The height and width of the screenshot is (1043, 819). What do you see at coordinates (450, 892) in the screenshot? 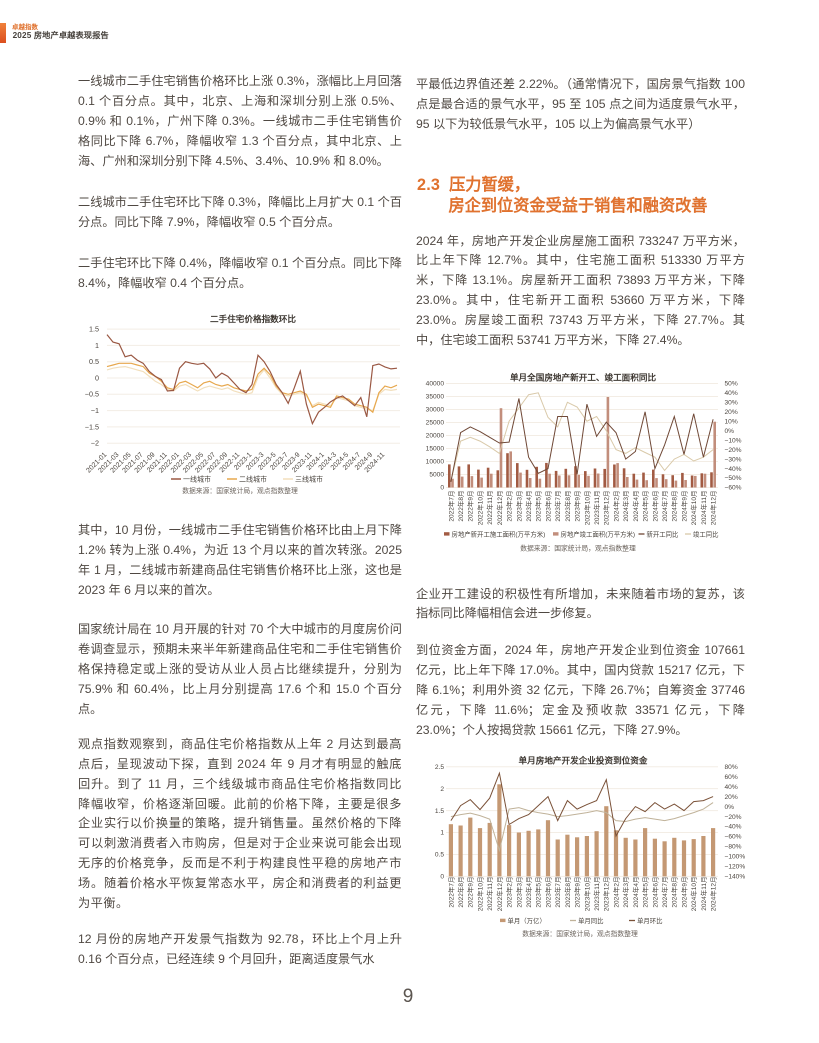
I see `svg-text: 2022年7月` at bounding box center [450, 892].